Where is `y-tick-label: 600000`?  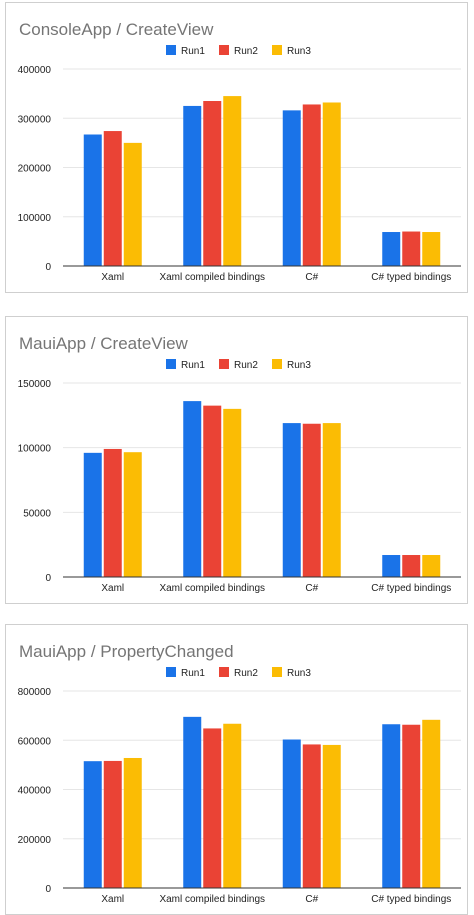 y-tick-label: 600000 is located at coordinates (35, 741).